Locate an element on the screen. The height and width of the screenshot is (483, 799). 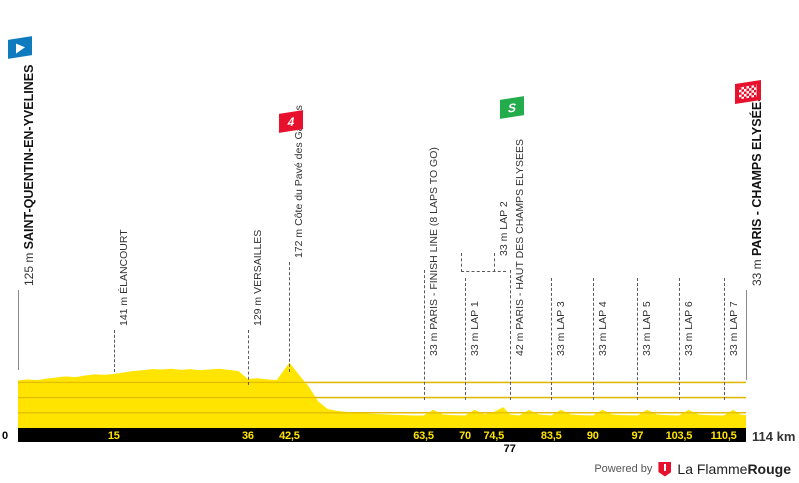
marker-name-lap-2: LAP 2 is located at coordinates (503, 215).